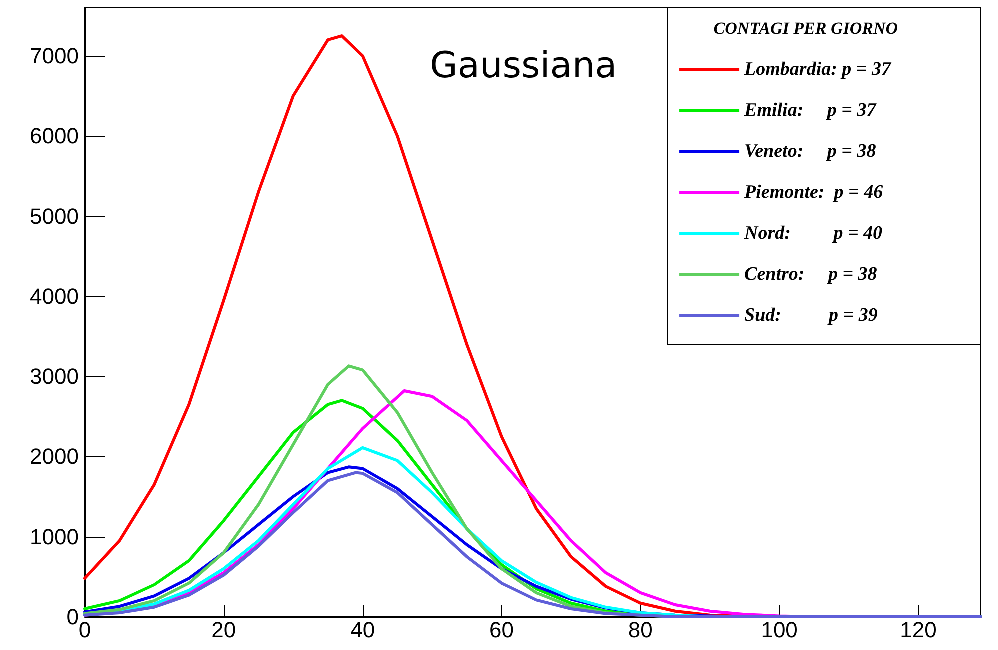 This screenshot has width=998, height=650. I want to click on y-tick-label: 1000, so click(54, 537).